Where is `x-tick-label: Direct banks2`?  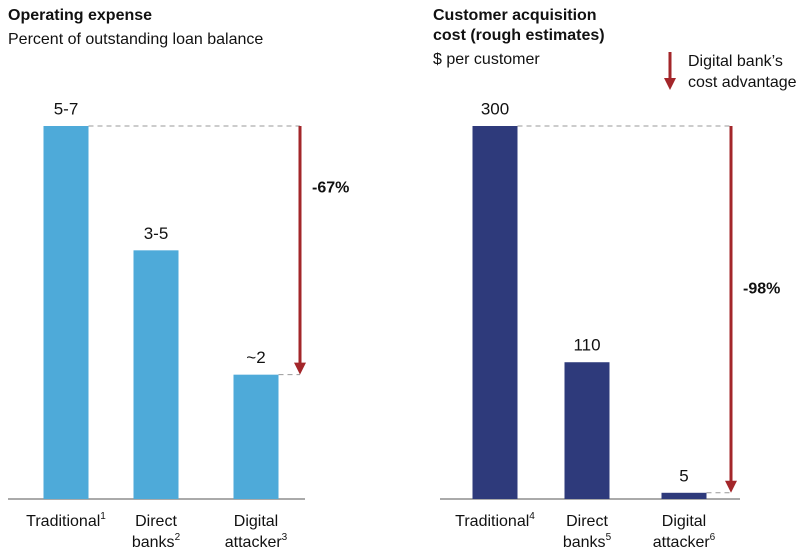
x-tick-label: Direct banks2 is located at coordinates (156, 532).